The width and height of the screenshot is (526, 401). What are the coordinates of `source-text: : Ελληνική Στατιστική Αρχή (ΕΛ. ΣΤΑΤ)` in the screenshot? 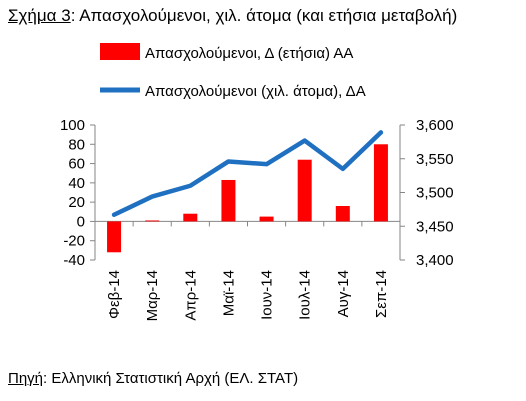 It's located at (171, 378).